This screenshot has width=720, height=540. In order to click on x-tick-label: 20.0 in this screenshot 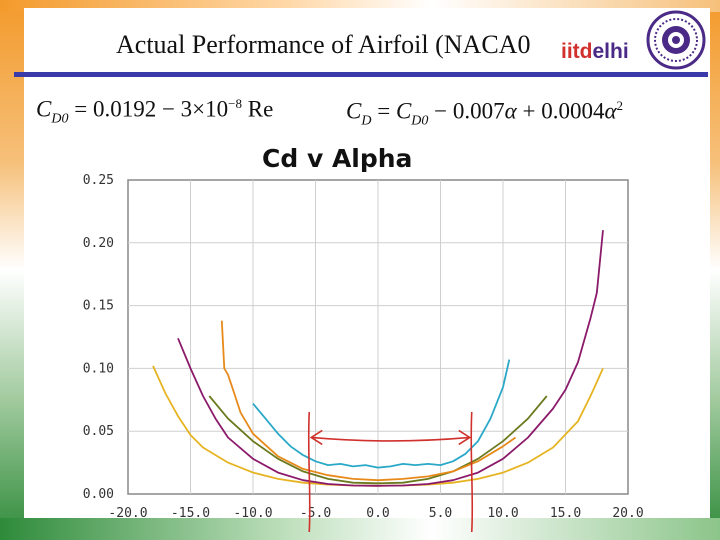, I will do `click(627, 513)`.